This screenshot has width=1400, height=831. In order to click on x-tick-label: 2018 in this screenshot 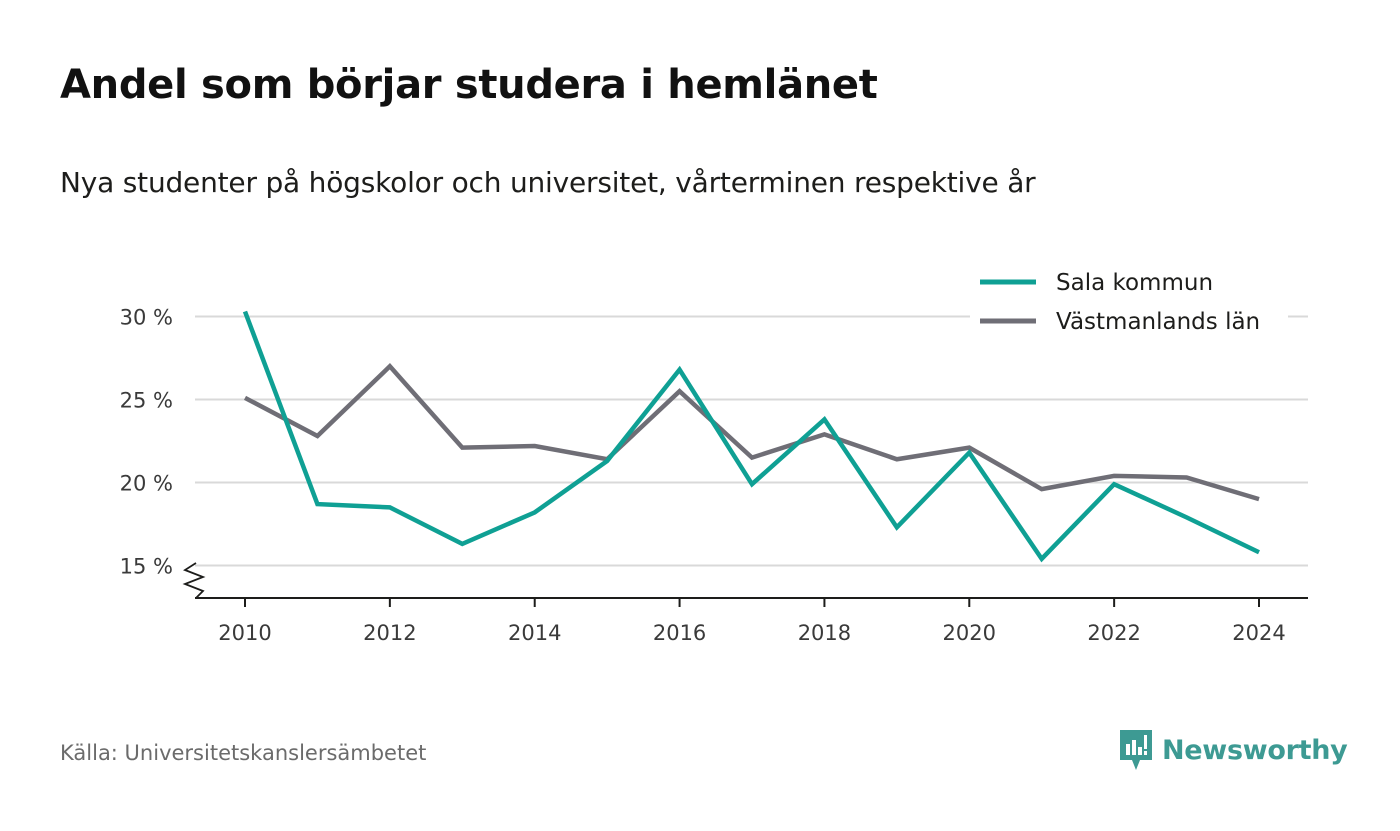, I will do `click(824, 633)`.